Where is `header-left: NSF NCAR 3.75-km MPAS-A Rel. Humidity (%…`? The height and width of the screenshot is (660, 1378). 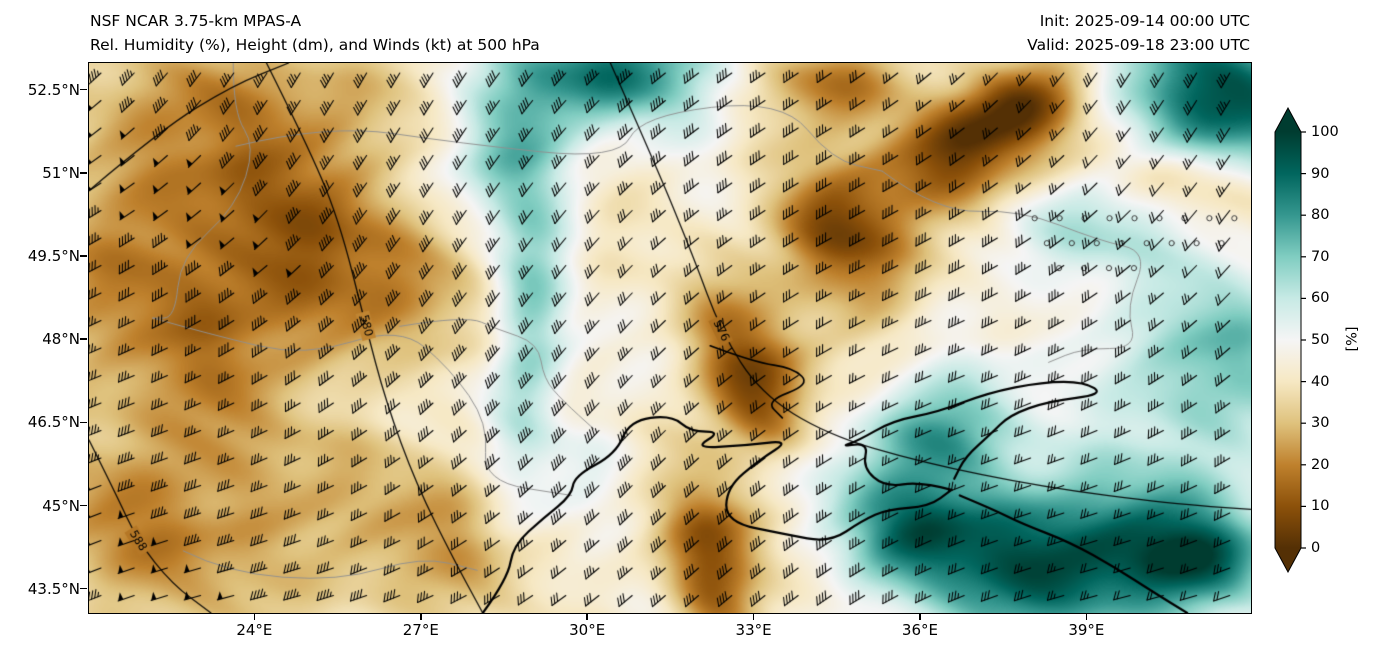
header-left: NSF NCAR 3.75-km MPAS-A Rel. Humidity (%… is located at coordinates (315, 33).